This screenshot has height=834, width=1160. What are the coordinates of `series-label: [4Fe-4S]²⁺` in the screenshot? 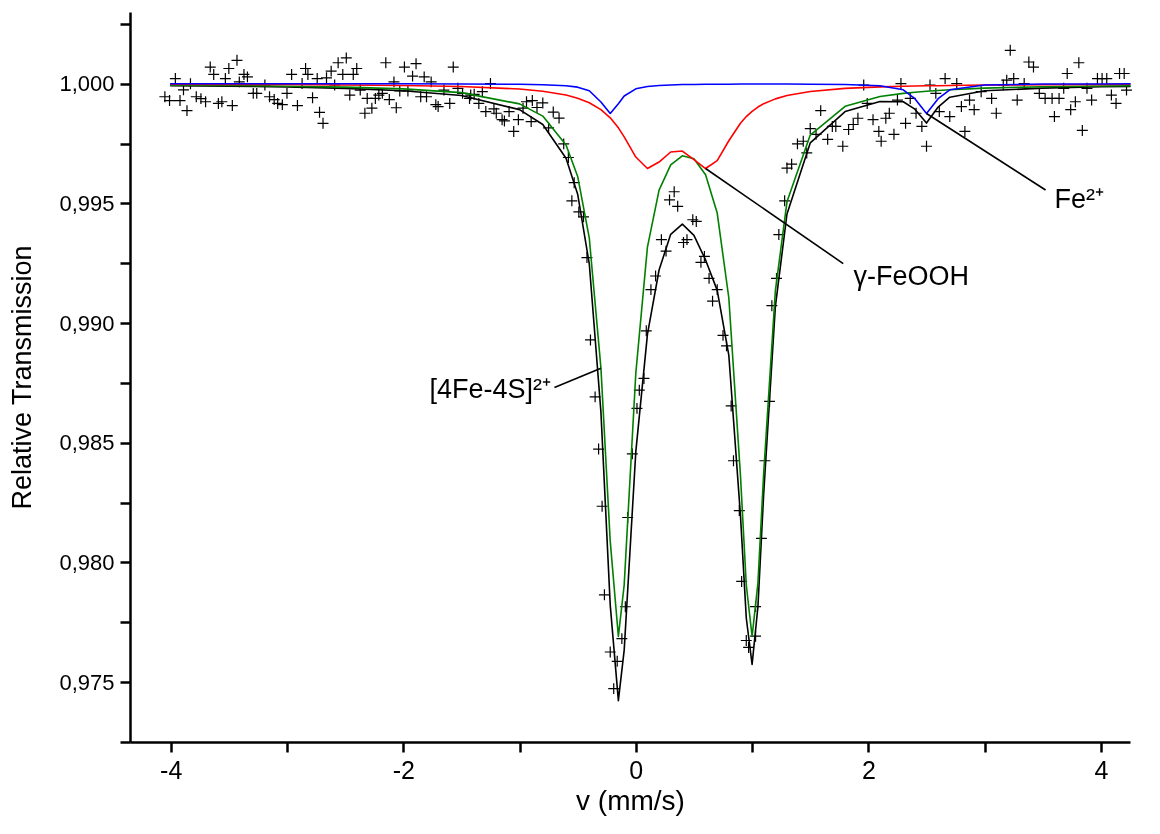 It's located at (490, 389).